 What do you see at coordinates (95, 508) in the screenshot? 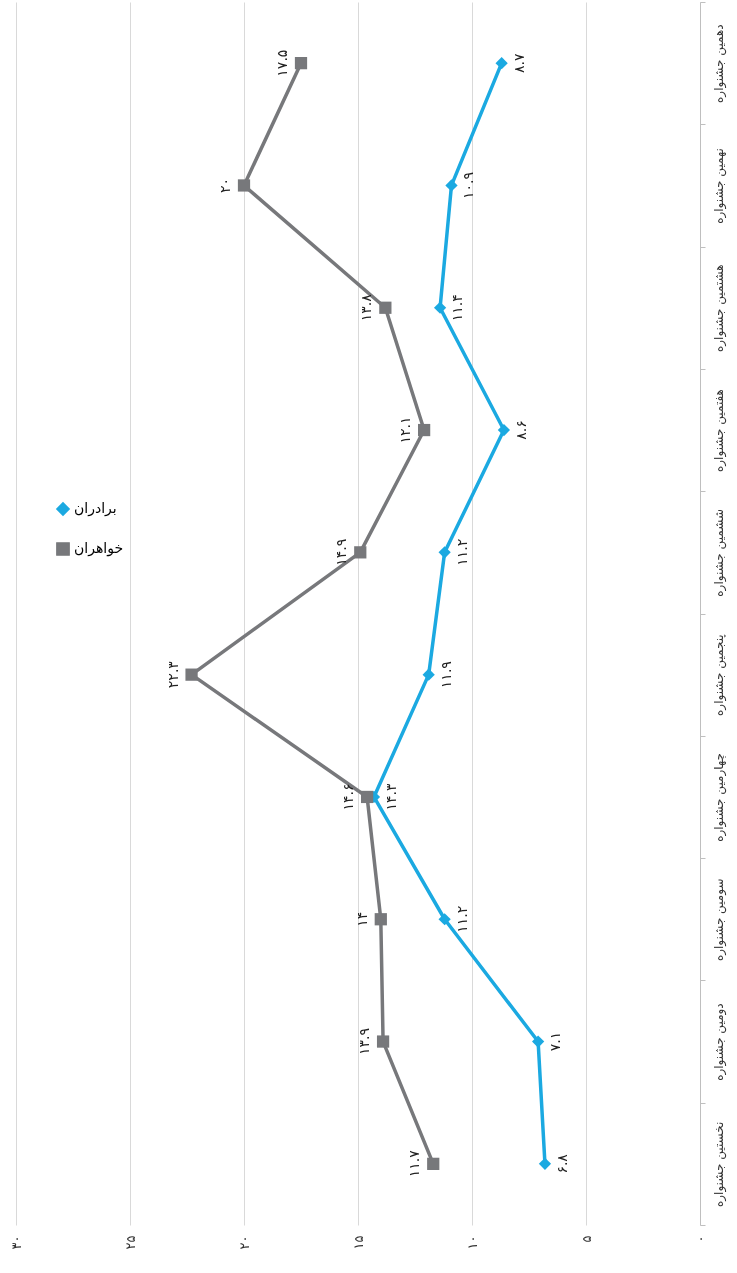
I see `legend-label: برادران` at bounding box center [95, 508].